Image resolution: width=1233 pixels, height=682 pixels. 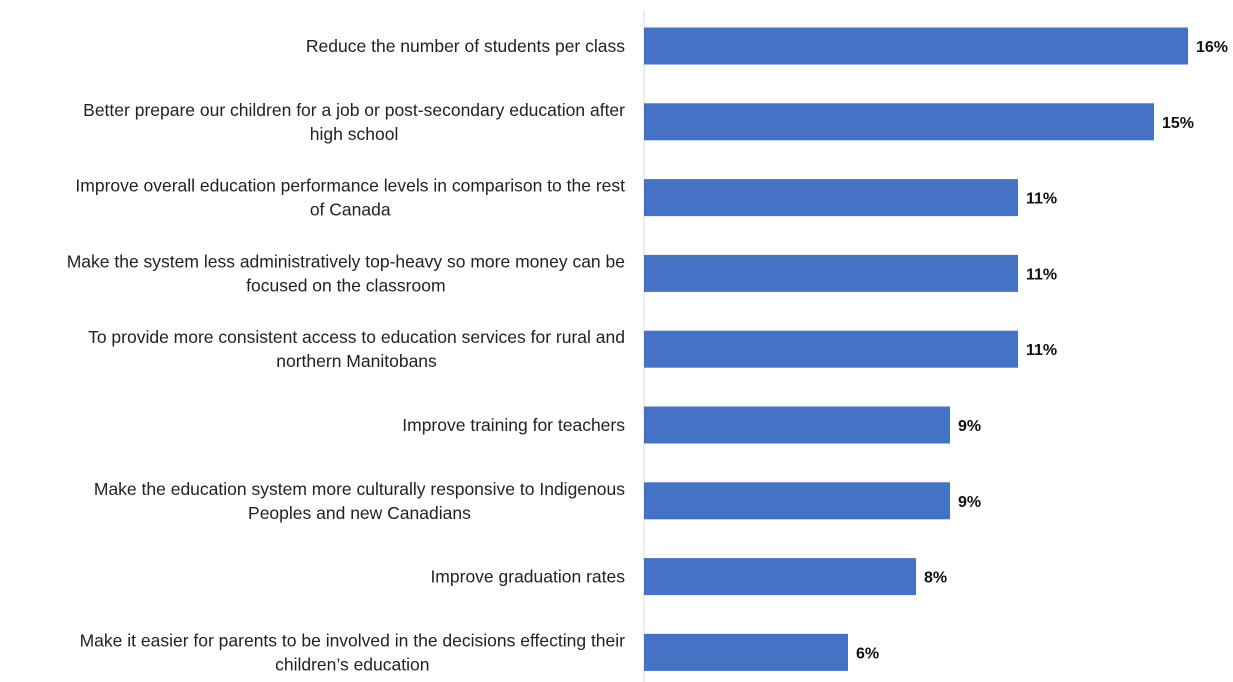 What do you see at coordinates (359, 513) in the screenshot?
I see `category-label-line: Peoples and new Canadians` at bounding box center [359, 513].